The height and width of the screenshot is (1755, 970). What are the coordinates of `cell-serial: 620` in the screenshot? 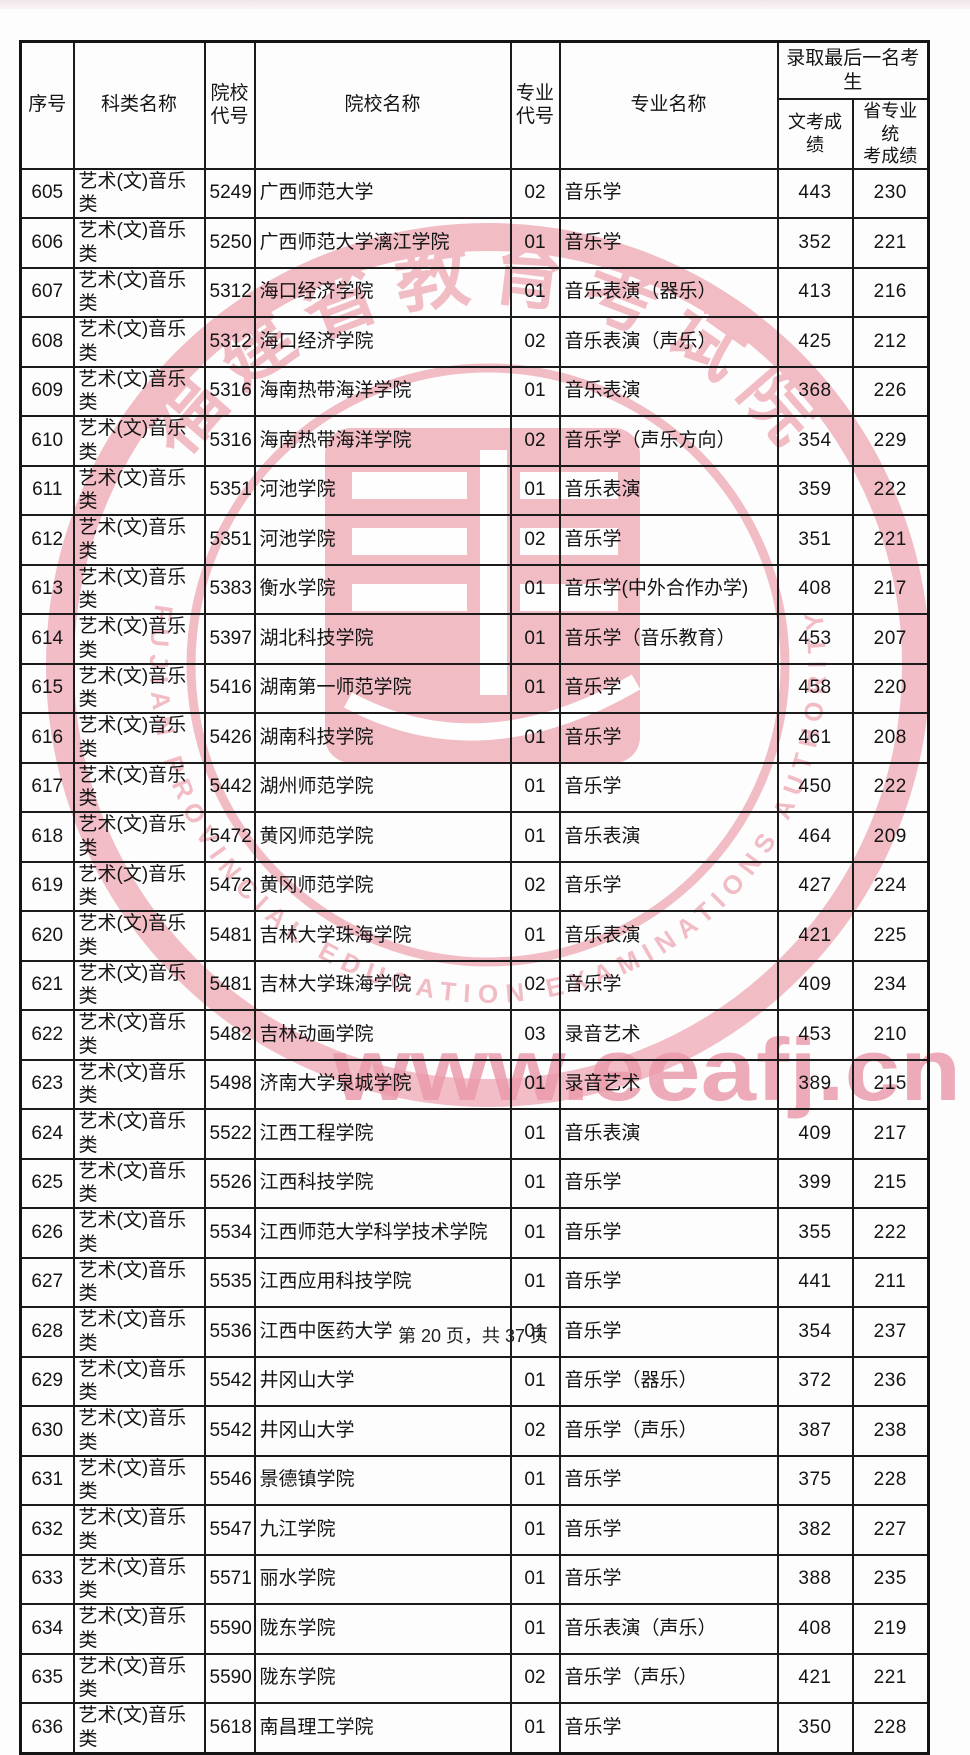 It's located at (47, 936).